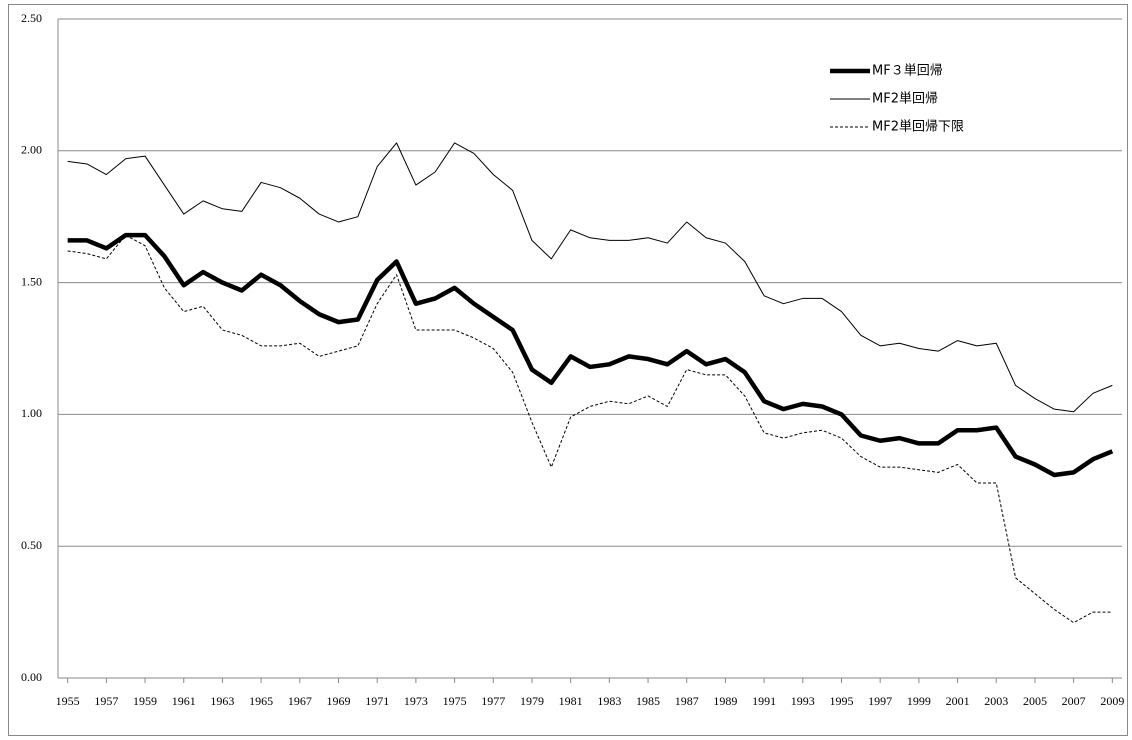  I want to click on x-tick-label: 1975, so click(455, 701).